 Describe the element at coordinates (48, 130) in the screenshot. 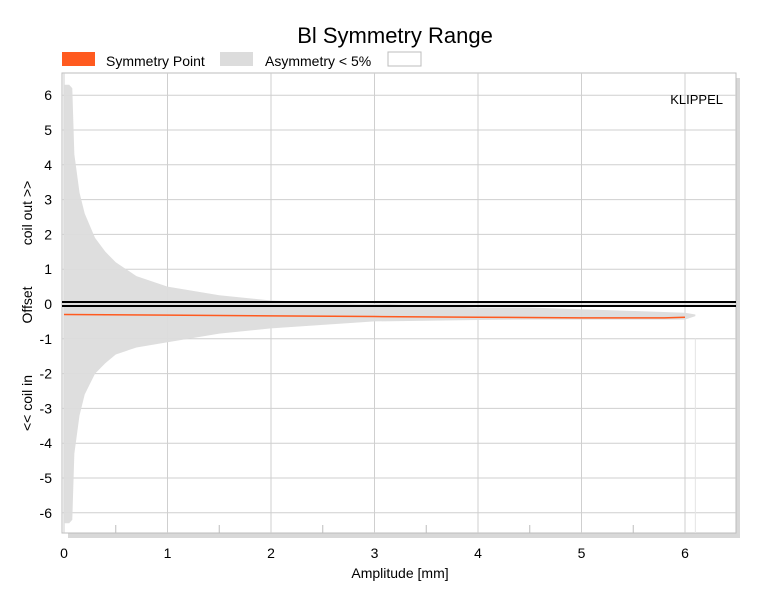

I see `y-tick-5: 5` at that location.